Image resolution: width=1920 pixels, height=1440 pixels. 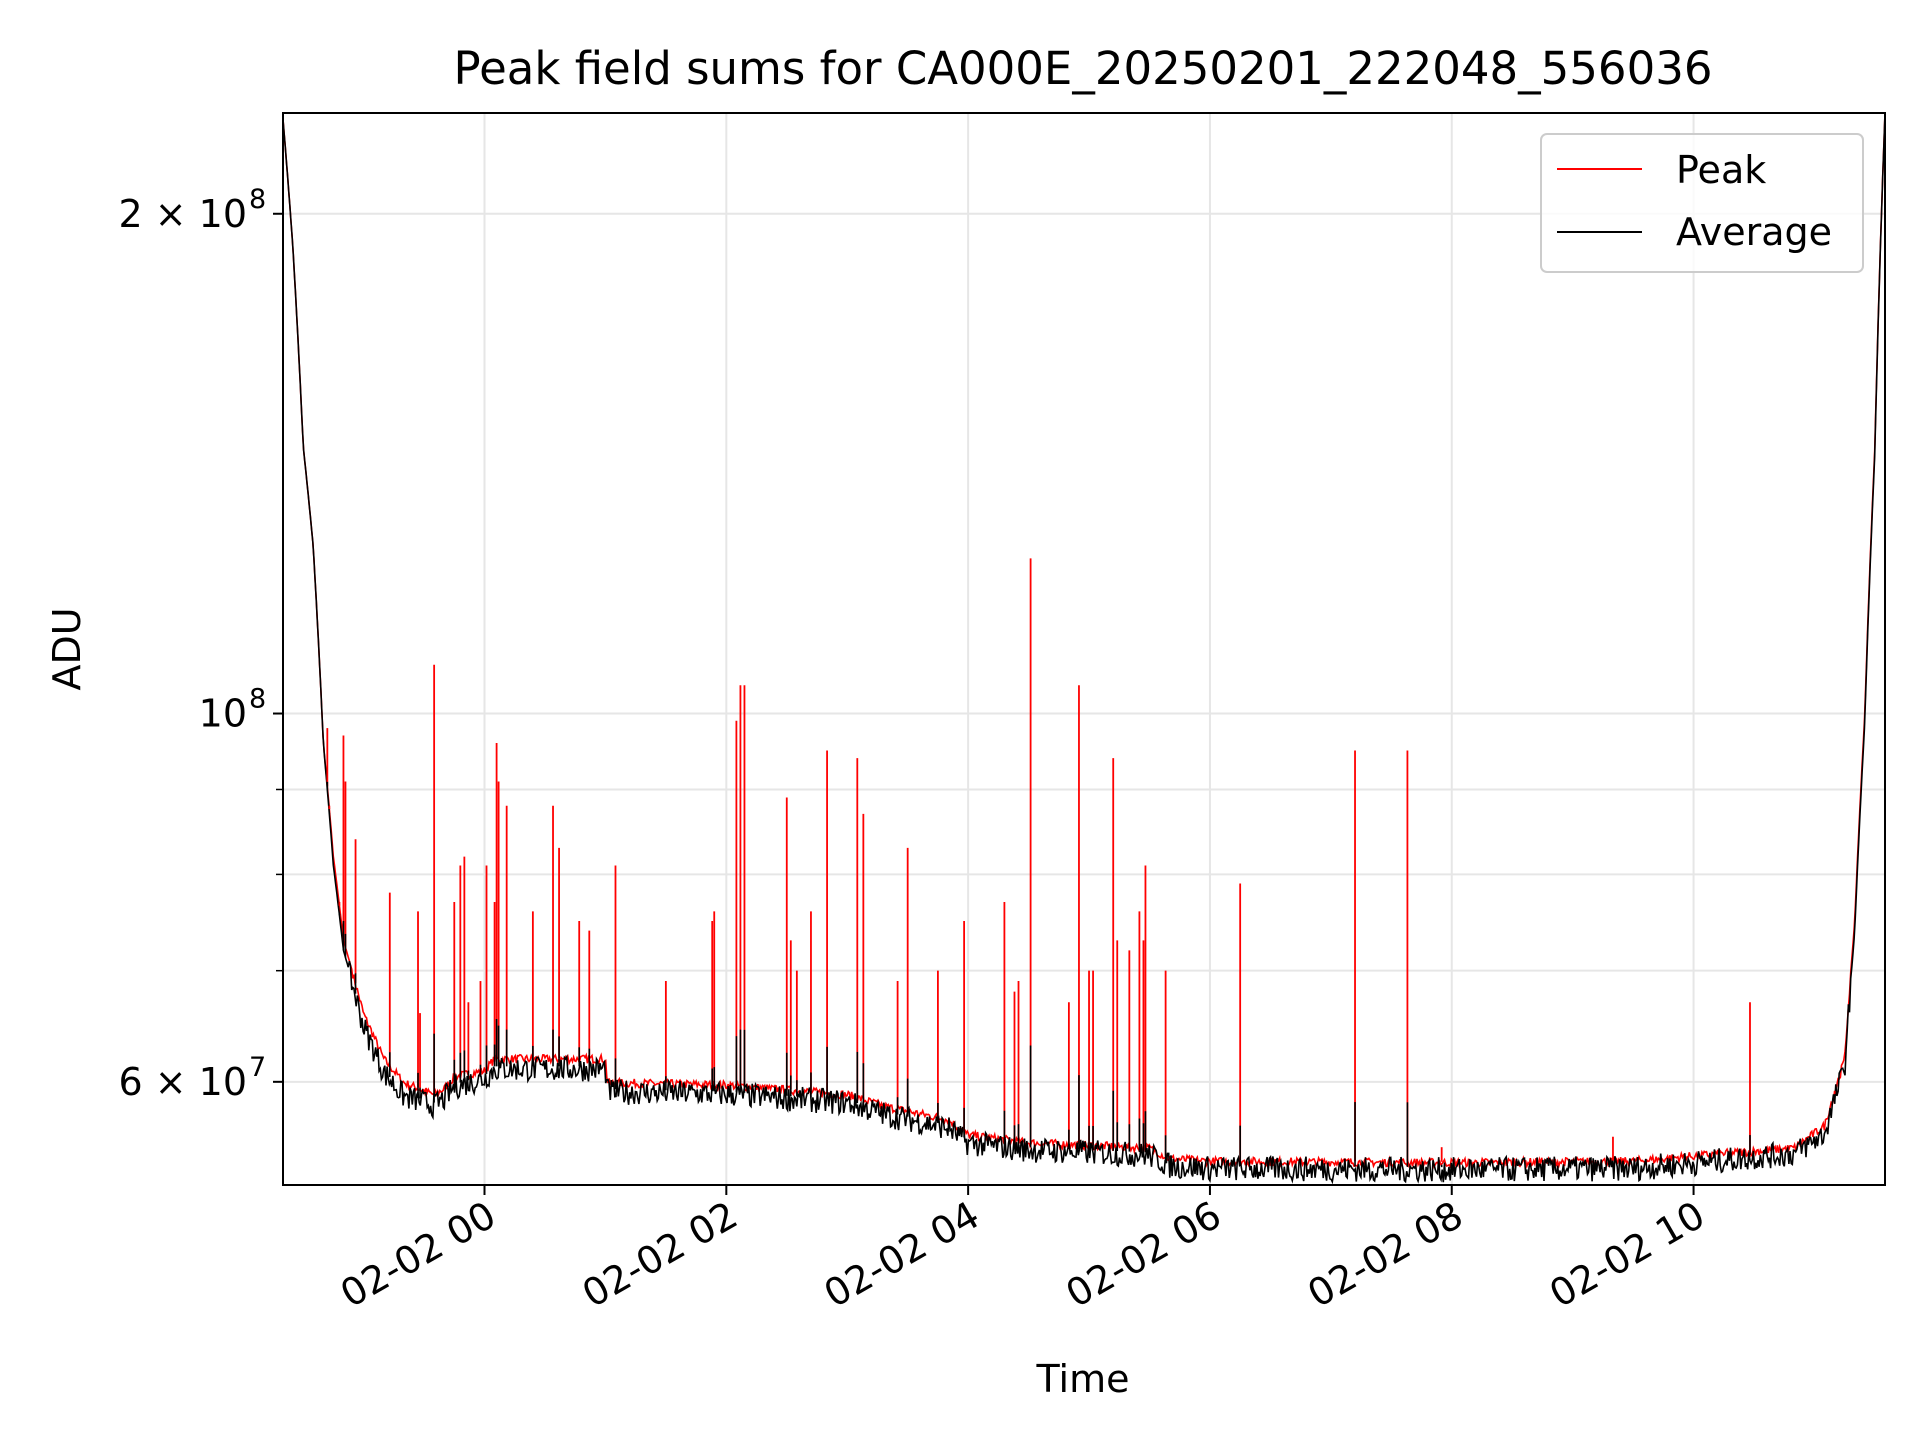 I want to click on y-axis-ticks: 6 × 10 710 82 × 10 8, so click(x=200, y=644).